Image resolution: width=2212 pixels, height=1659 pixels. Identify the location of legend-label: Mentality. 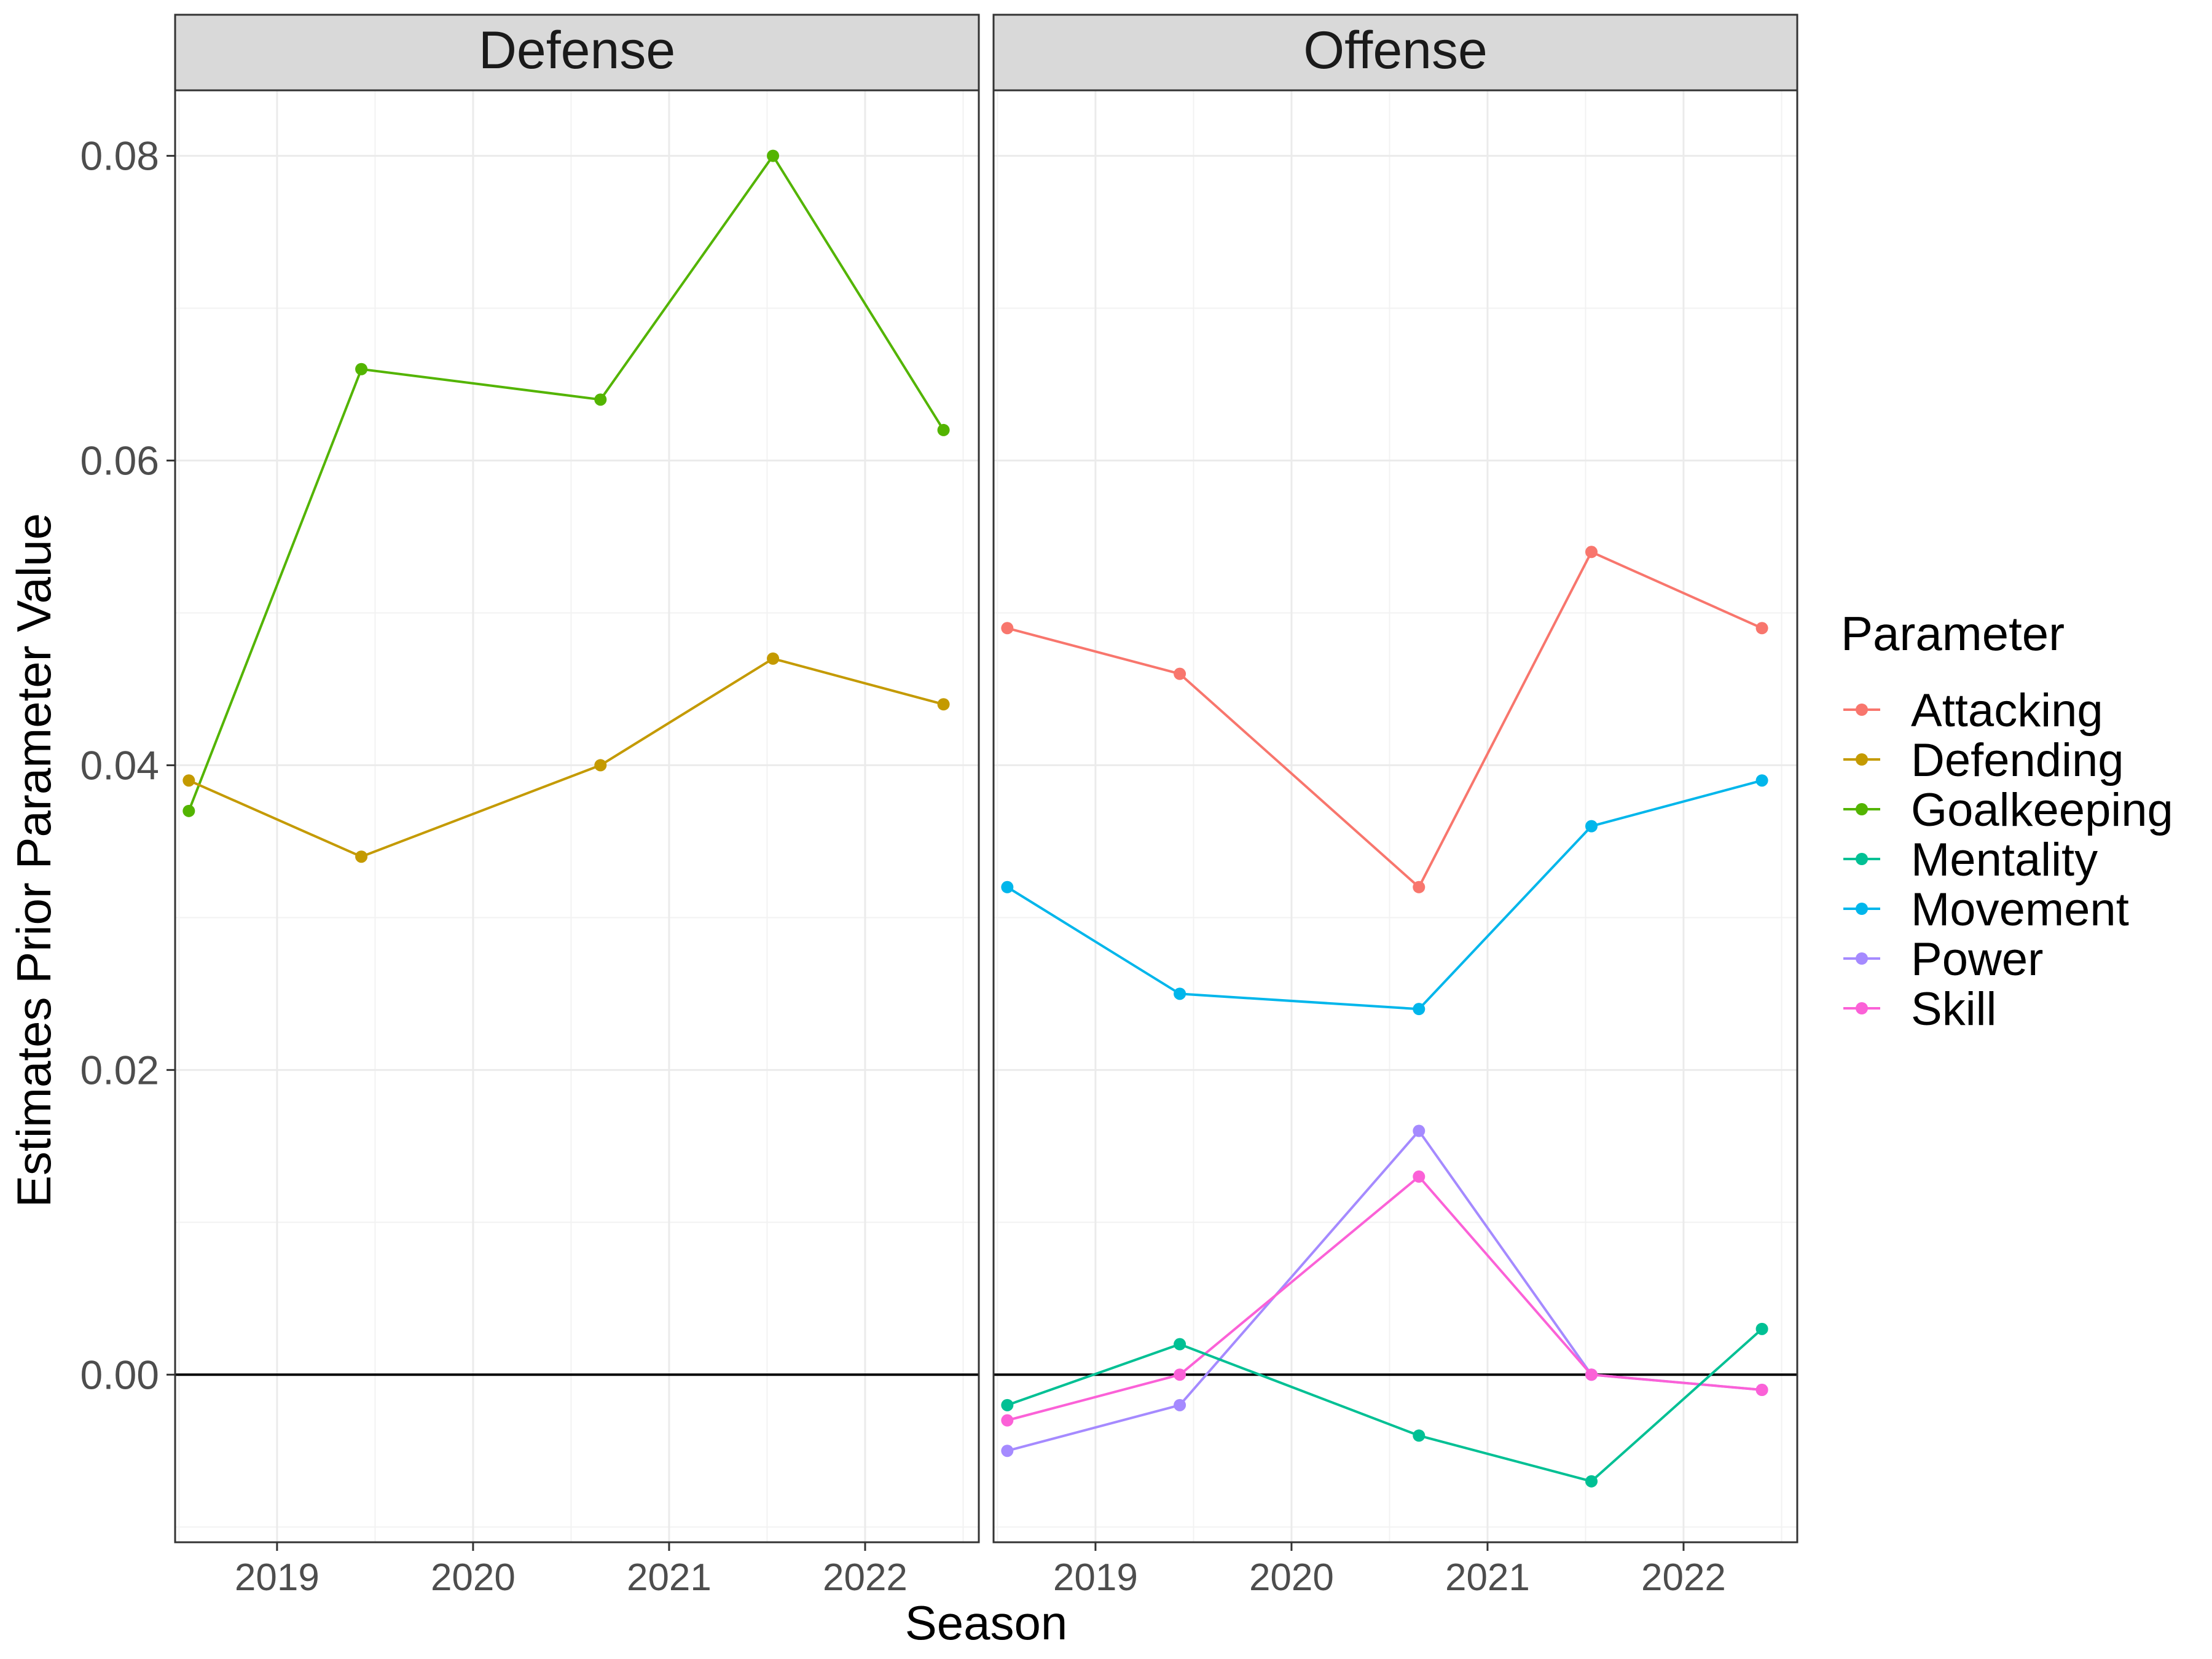
(2004, 860).